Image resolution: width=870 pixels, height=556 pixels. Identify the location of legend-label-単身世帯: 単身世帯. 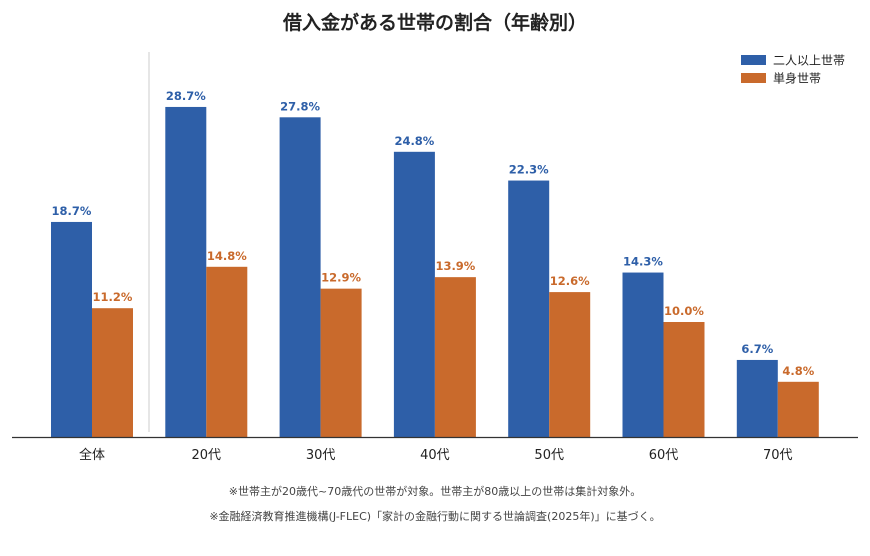
(797, 78).